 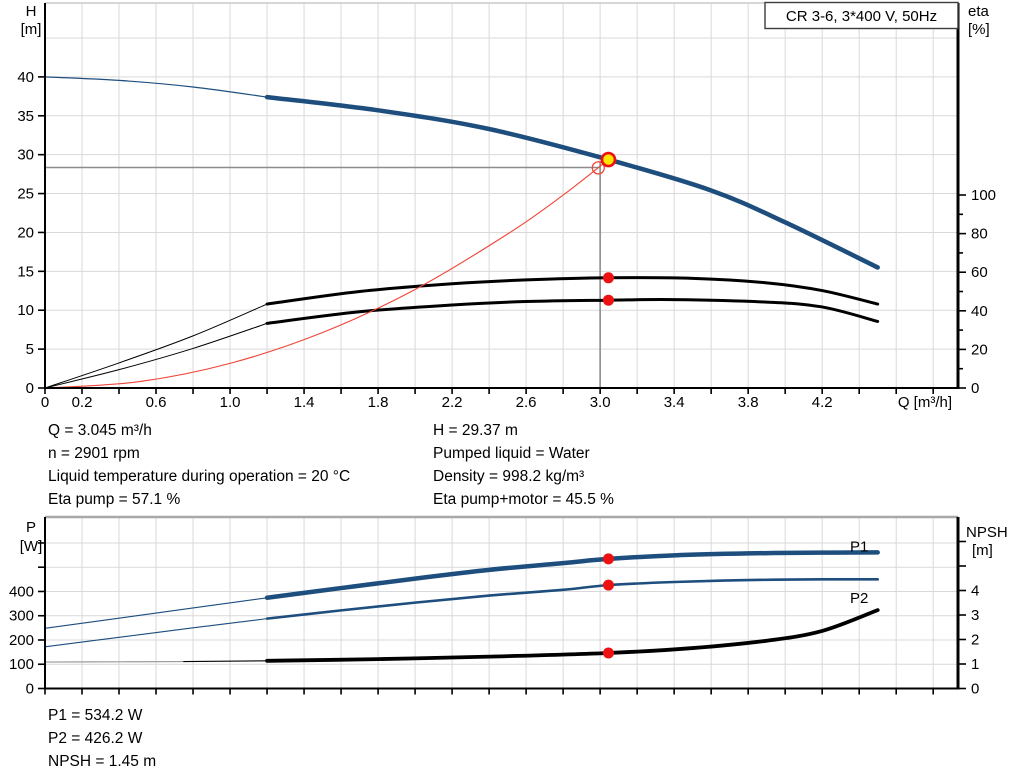 I want to click on tick-label-x: 2.2, so click(x=452, y=402).